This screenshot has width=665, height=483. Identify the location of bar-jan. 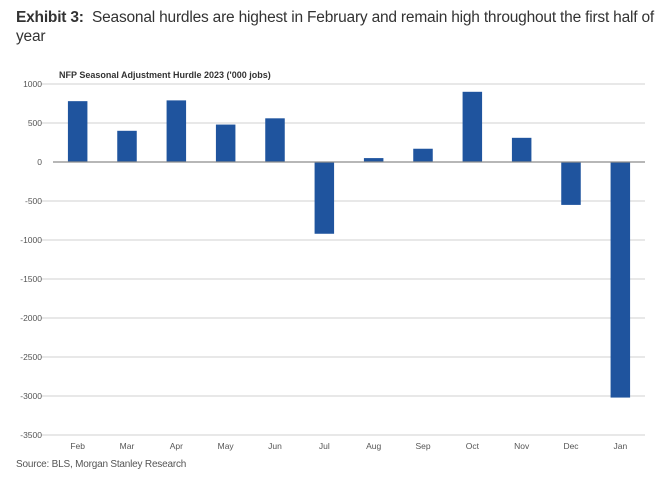
(620, 280).